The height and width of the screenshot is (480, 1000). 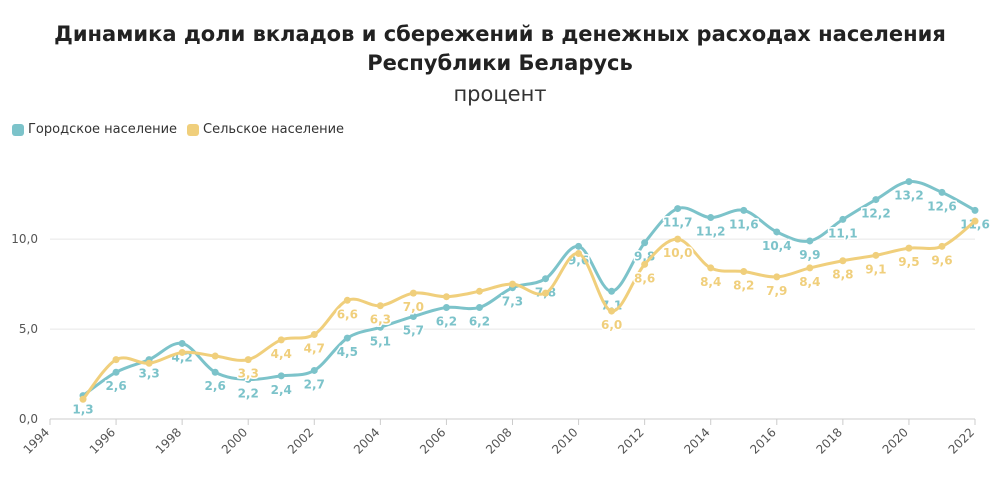 I want to click on data-label: 8,2, so click(x=743, y=286).